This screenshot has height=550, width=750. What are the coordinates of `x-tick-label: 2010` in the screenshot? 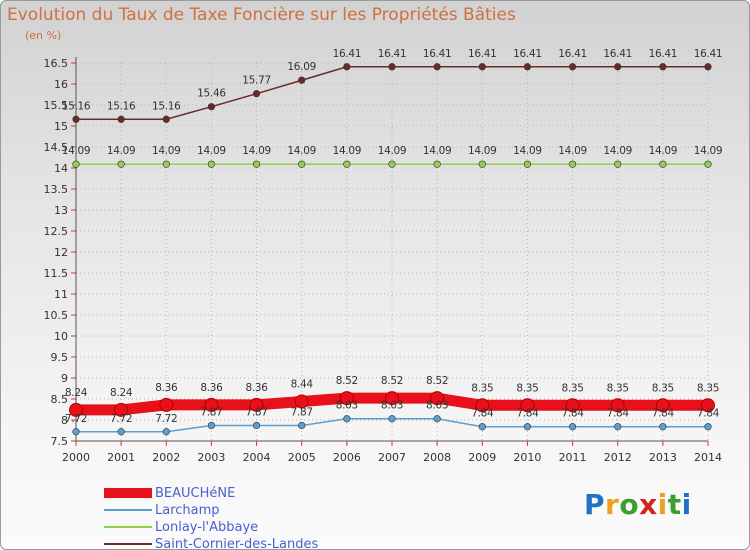 It's located at (527, 457).